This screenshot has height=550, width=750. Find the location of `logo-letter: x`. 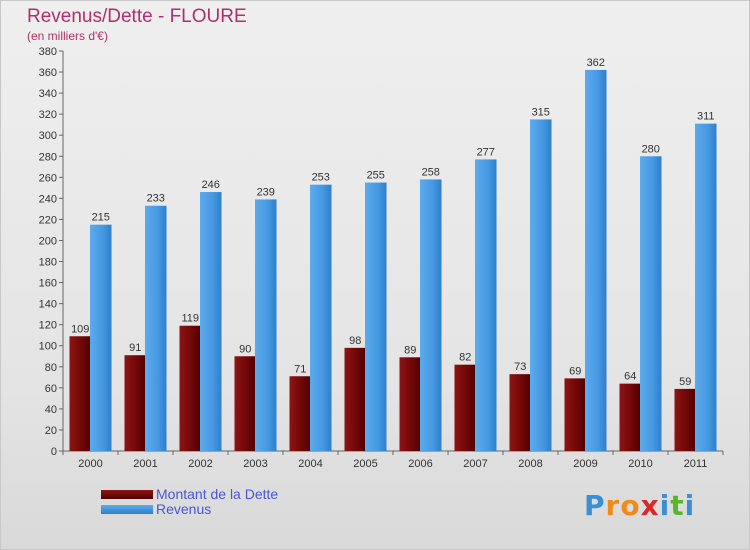

logo-letter: x is located at coordinates (650, 505).